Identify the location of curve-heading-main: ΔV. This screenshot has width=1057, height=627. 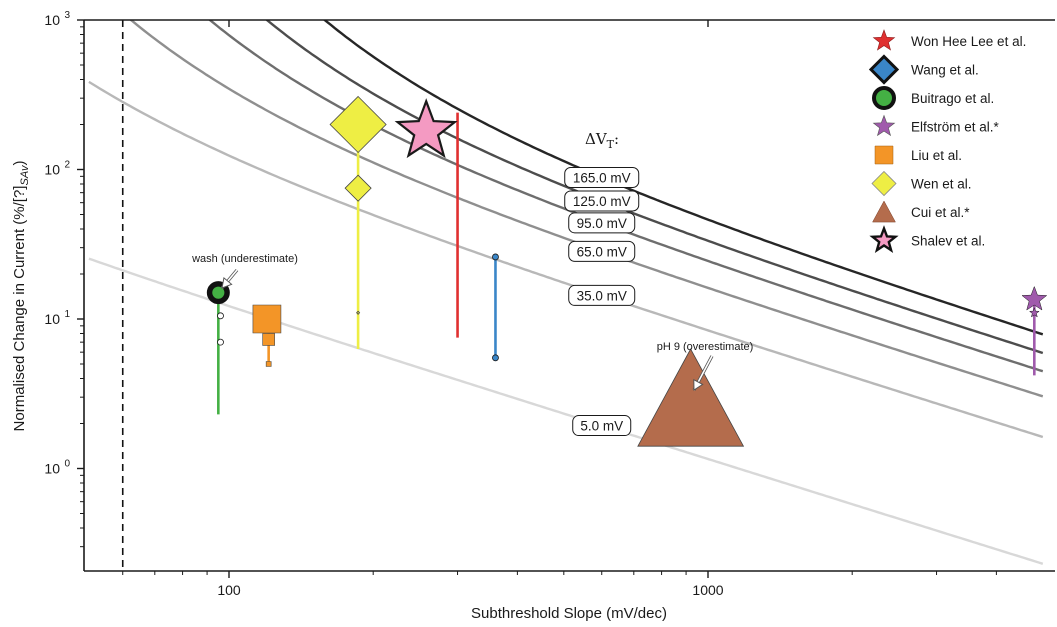
(596, 139).